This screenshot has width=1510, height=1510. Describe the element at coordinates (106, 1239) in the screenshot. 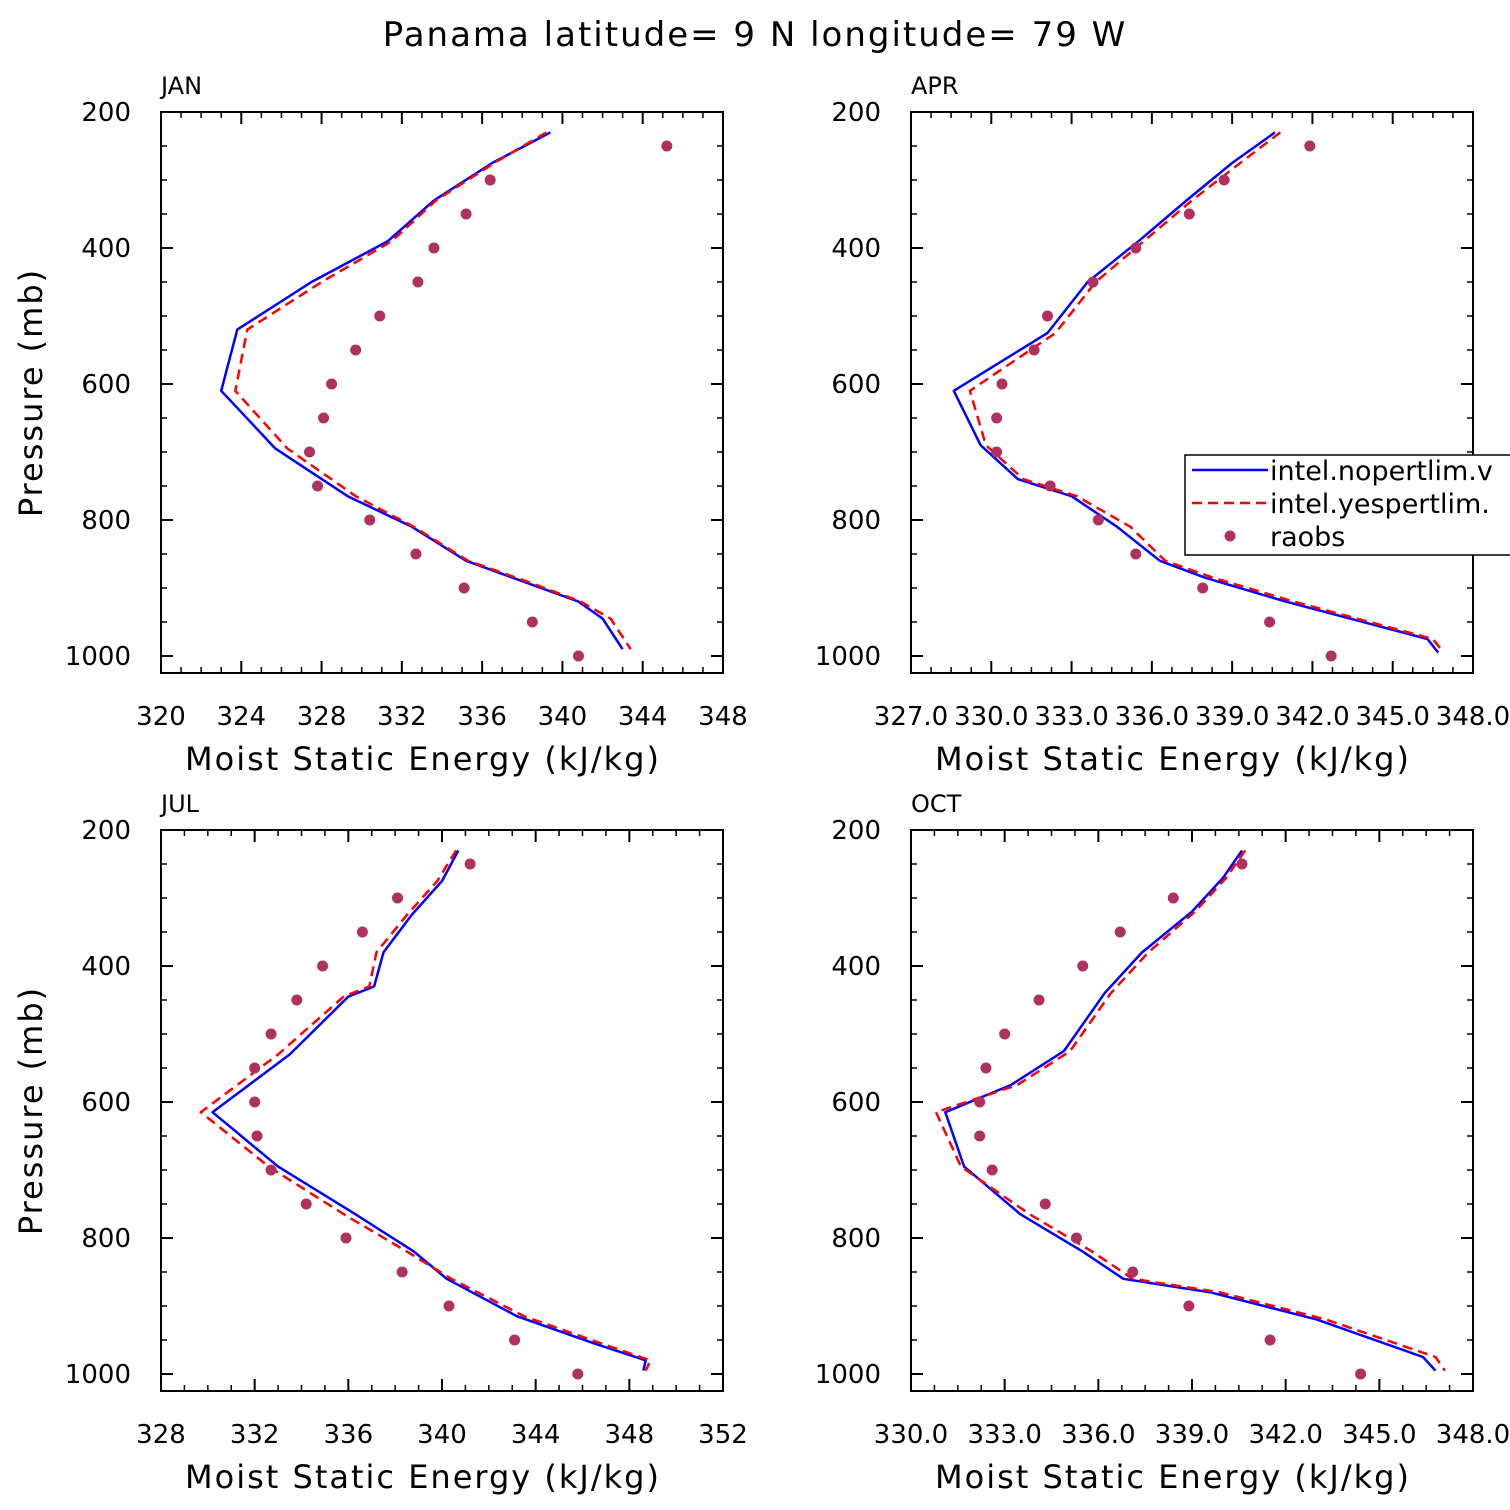

I see `y-tick-label-jul: 800` at that location.